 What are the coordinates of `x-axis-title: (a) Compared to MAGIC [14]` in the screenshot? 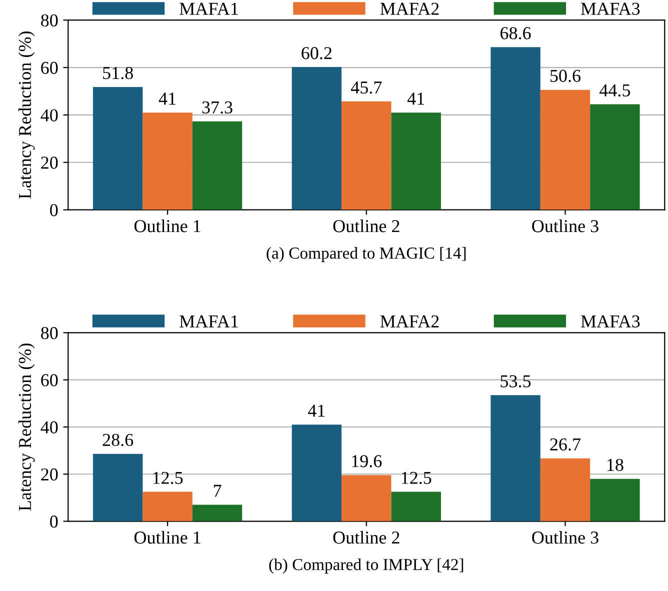 It's located at (366, 254).